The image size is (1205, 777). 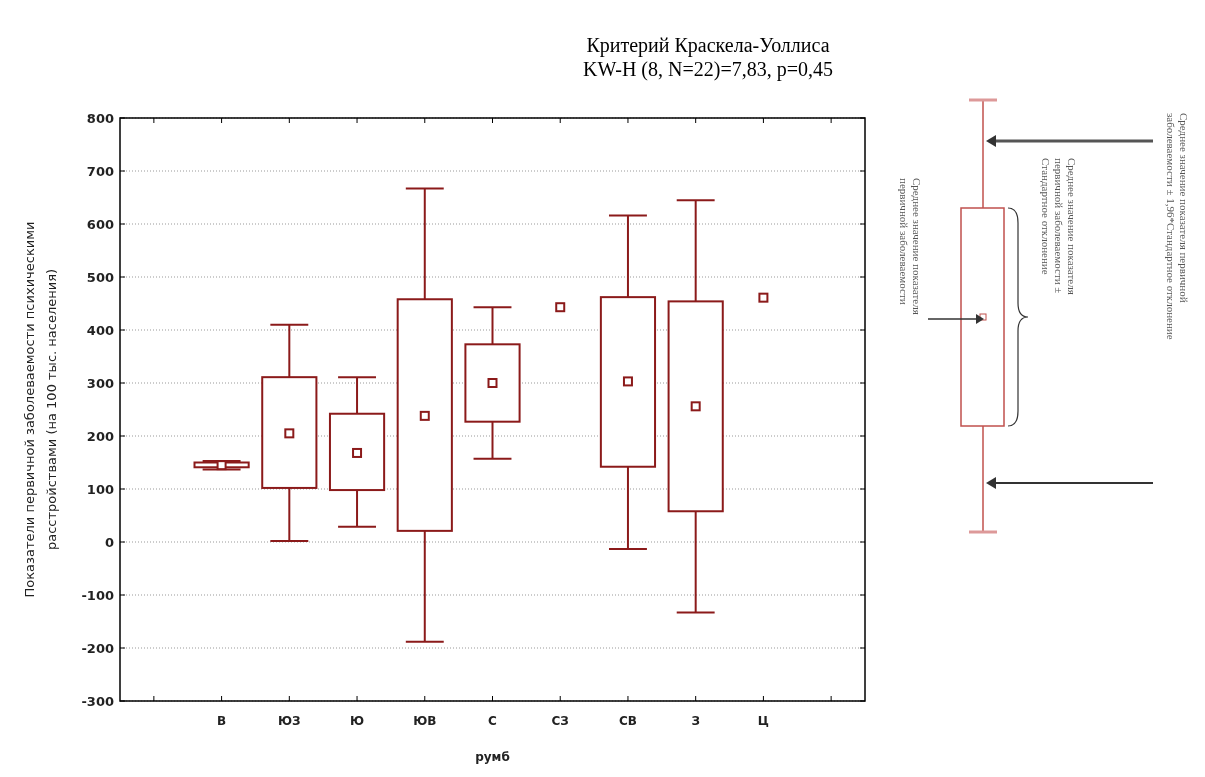 I want to click on x-axis-title: румб, so click(x=492, y=757).